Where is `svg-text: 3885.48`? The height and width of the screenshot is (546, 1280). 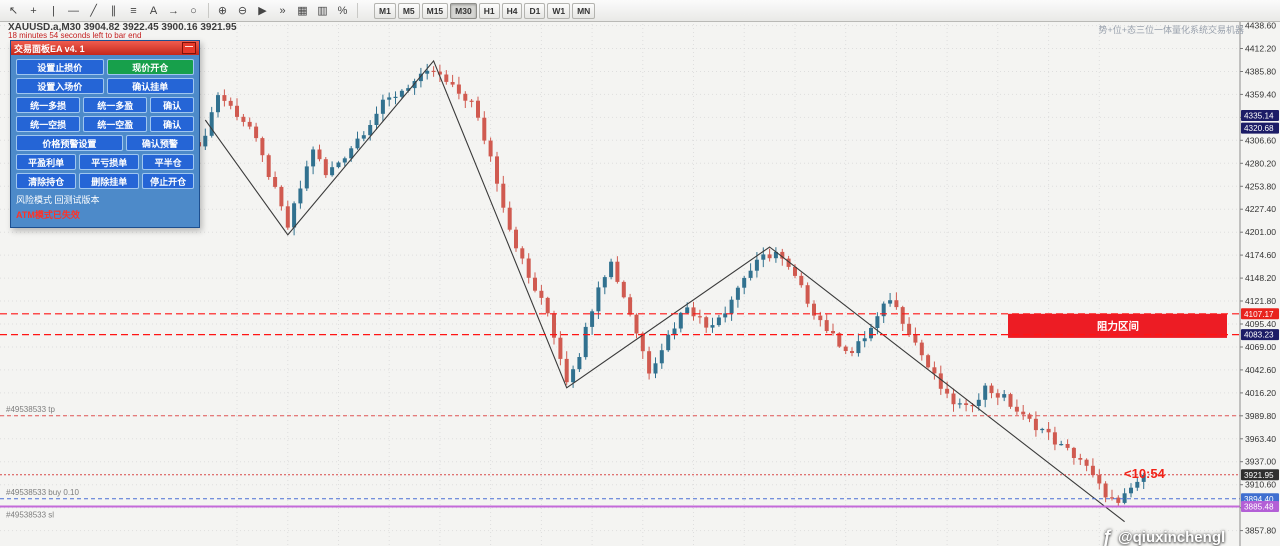
svg-text: 3885.48 is located at coordinates (1259, 507).